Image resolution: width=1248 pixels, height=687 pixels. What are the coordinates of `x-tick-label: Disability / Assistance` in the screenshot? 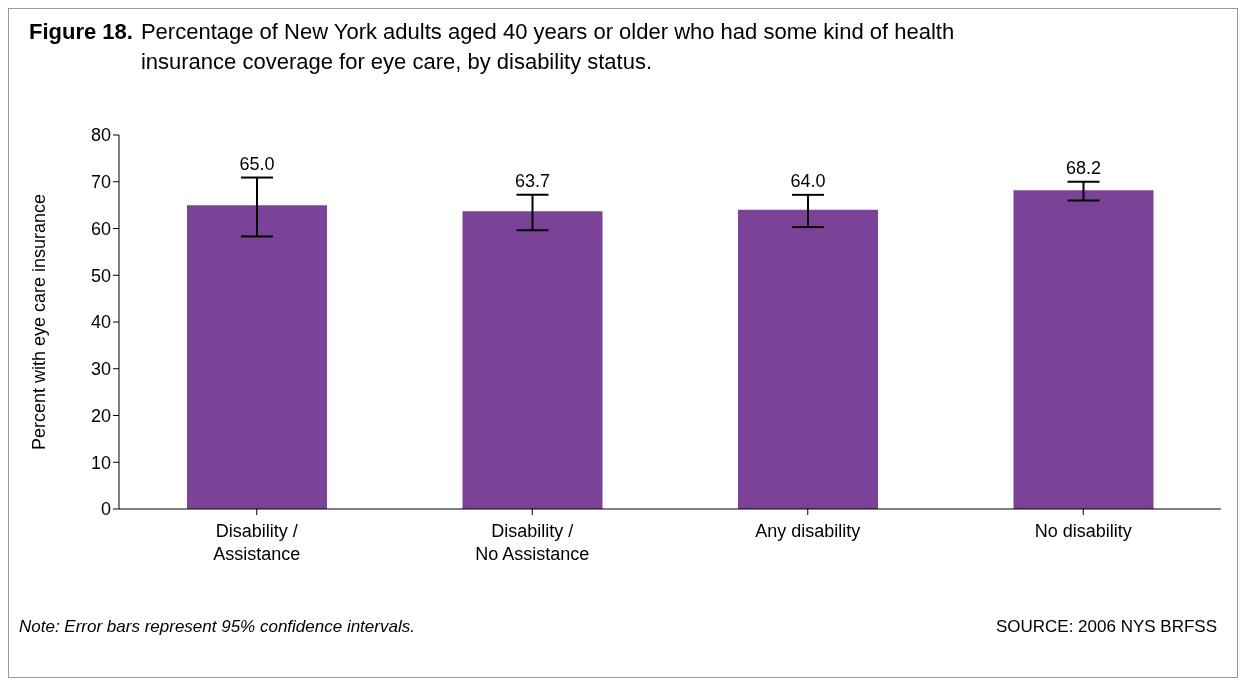 It's located at (257, 542).